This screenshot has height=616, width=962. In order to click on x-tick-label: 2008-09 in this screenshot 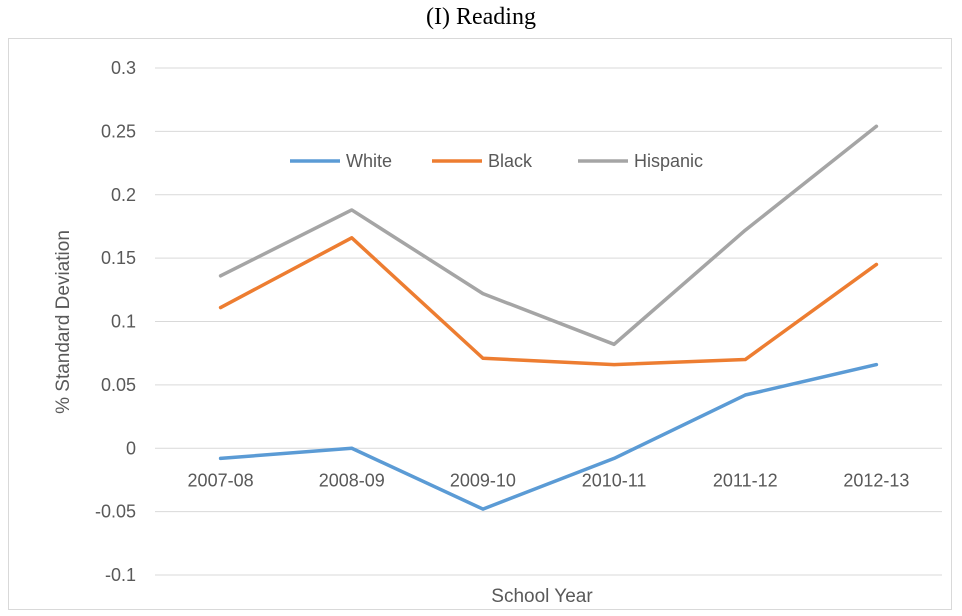, I will do `click(352, 480)`.